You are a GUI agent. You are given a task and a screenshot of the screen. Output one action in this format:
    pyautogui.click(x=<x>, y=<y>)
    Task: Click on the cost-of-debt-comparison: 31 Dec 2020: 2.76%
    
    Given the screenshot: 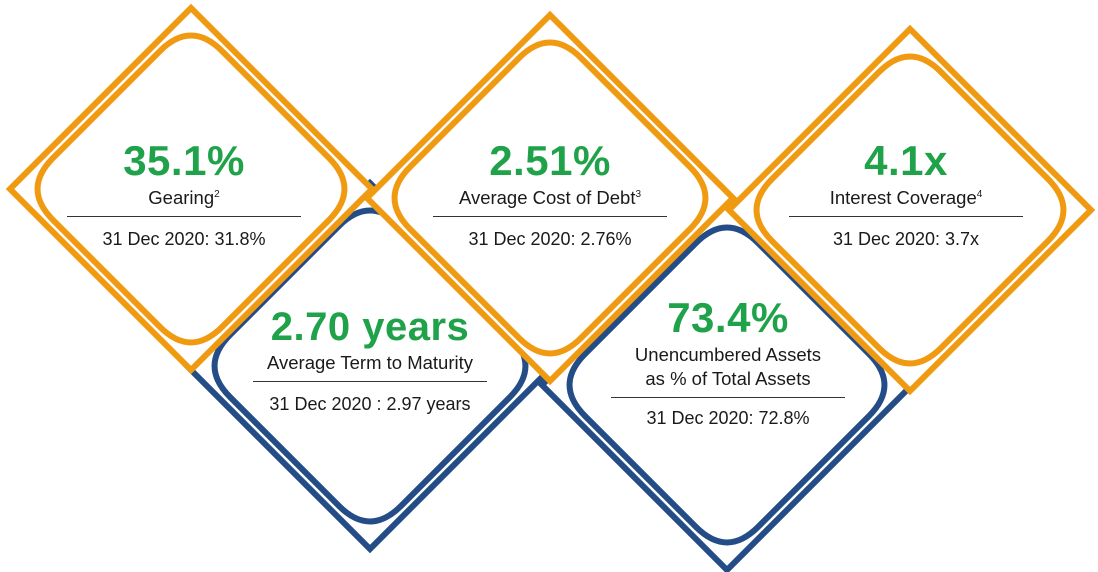 What is the action you would take?
    pyautogui.click(x=550, y=239)
    